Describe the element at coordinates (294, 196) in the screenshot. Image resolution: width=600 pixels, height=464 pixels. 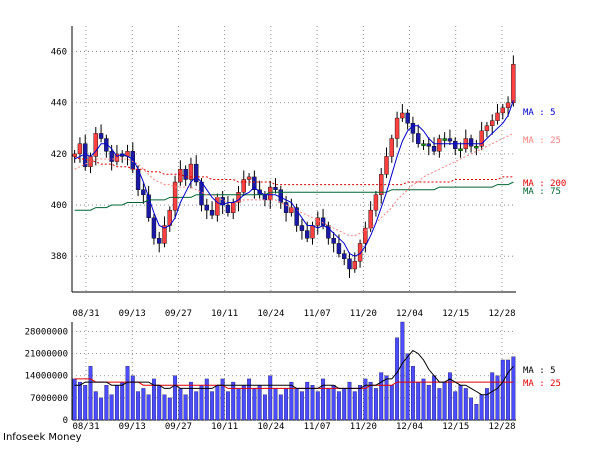
I see `ma-75-line` at that location.